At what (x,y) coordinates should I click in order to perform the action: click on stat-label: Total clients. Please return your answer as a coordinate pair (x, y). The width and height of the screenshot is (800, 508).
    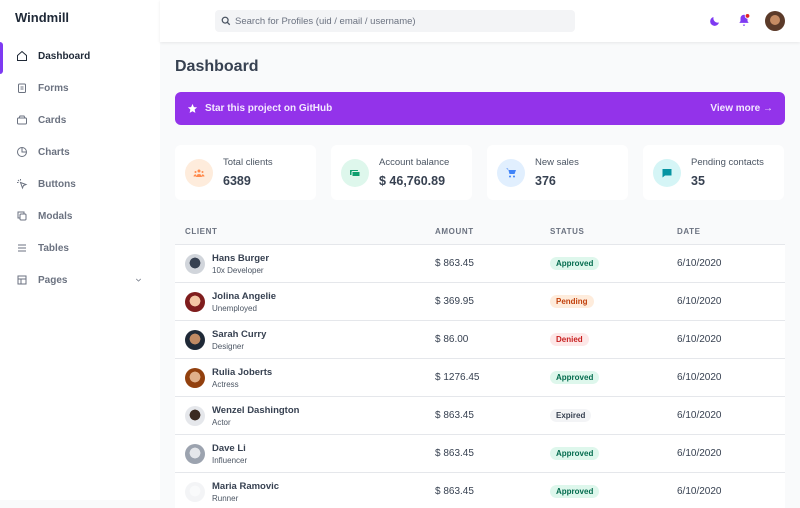
    Looking at the image, I should click on (248, 162).